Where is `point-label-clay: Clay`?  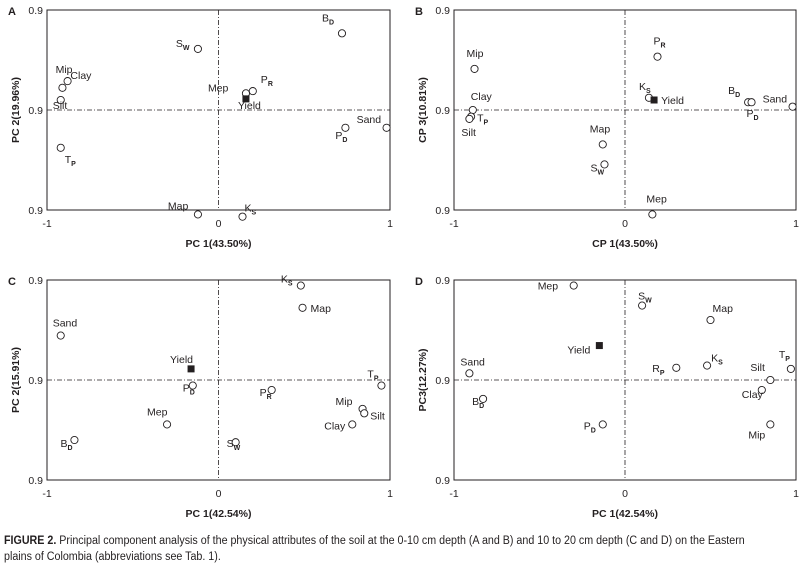
point-label-clay: Clay is located at coordinates (81, 76).